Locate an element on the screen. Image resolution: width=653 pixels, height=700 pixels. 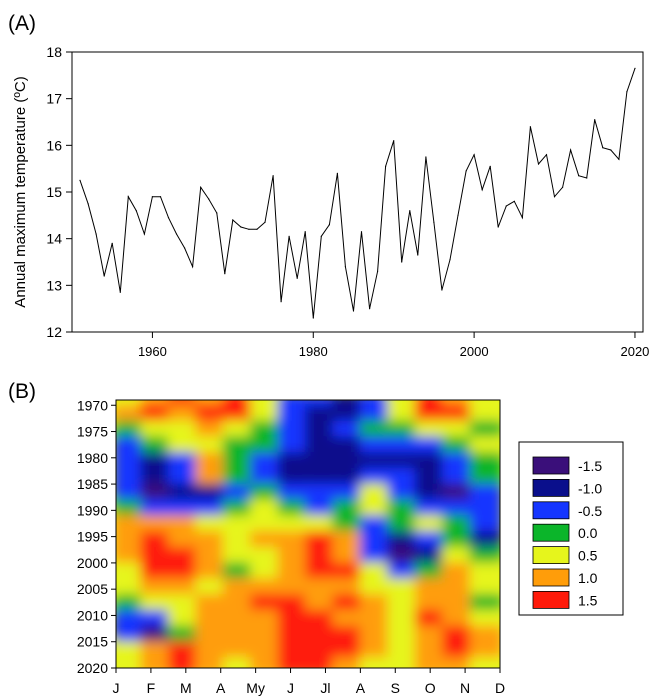
x-tick-label: 2000 is located at coordinates (474, 351).